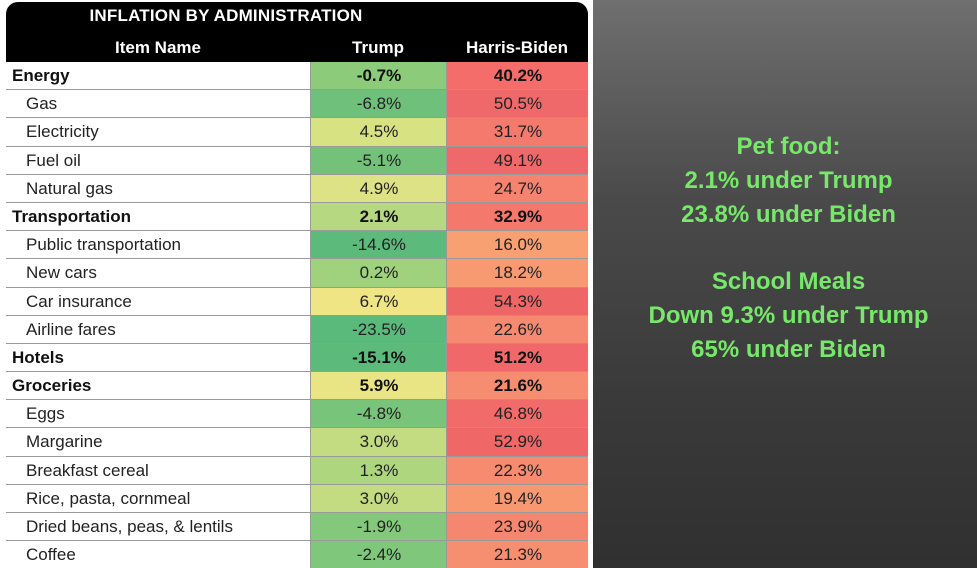  I want to click on trump-value-cell: -15.1%, so click(378, 357).